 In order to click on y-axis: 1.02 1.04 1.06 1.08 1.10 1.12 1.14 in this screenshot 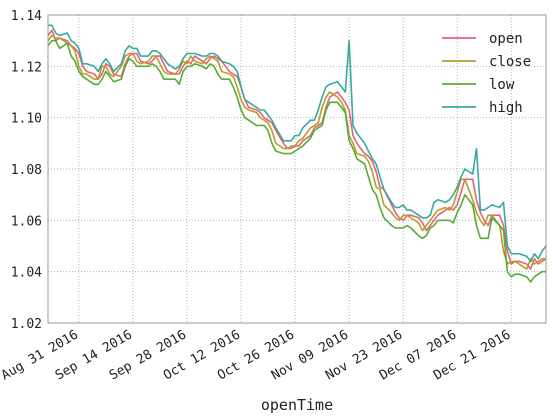, I will do `click(26, 170)`.